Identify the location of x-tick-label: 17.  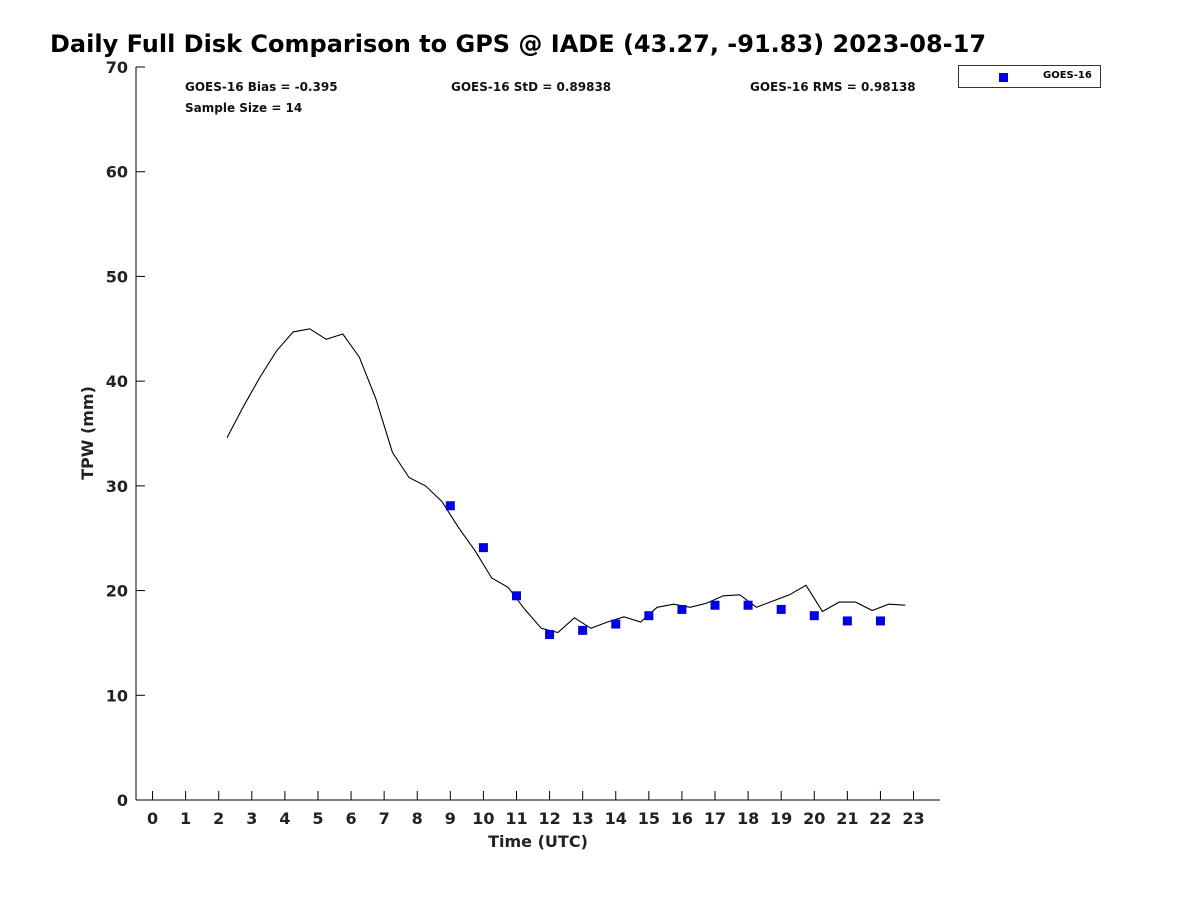
(715, 818).